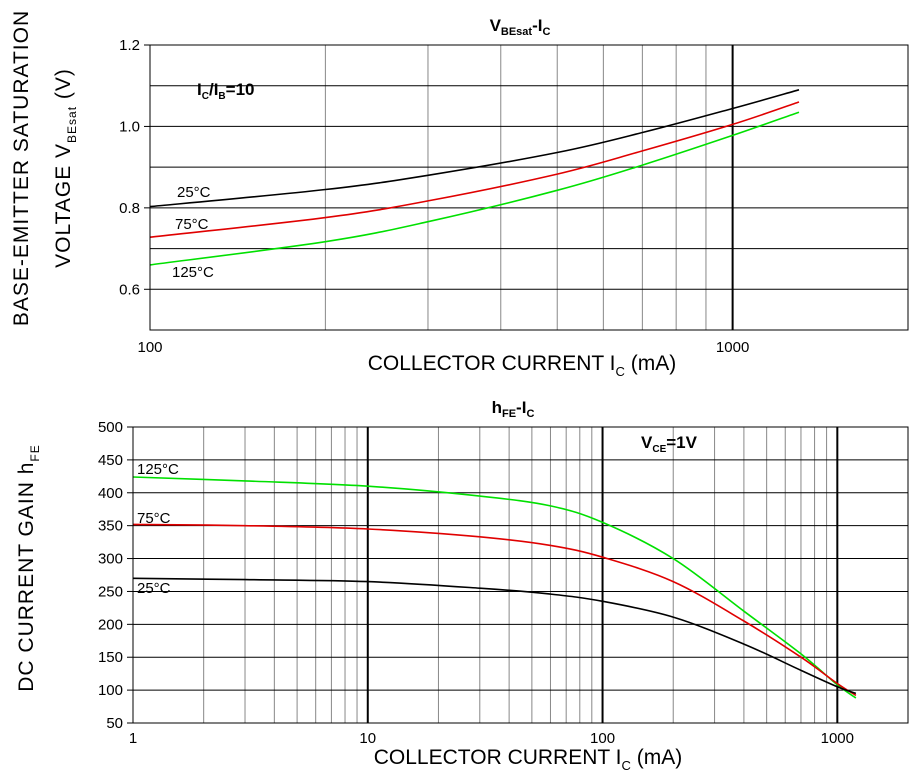  I want to click on hfe-y-tick-label: 200, so click(110, 624).